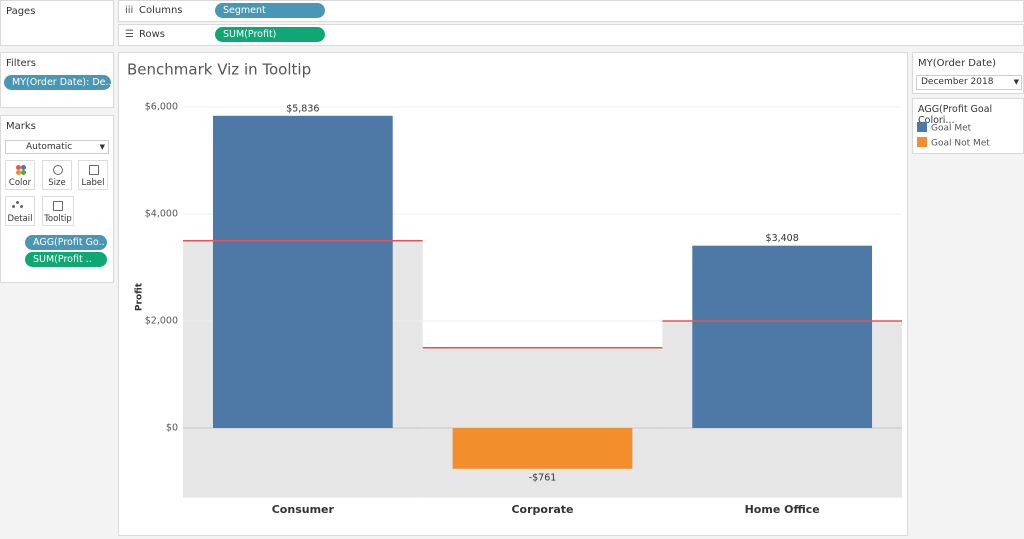 This screenshot has height=539, width=1024. What do you see at coordinates (542, 509) in the screenshot?
I see `x-tick-label: Corporate` at bounding box center [542, 509].